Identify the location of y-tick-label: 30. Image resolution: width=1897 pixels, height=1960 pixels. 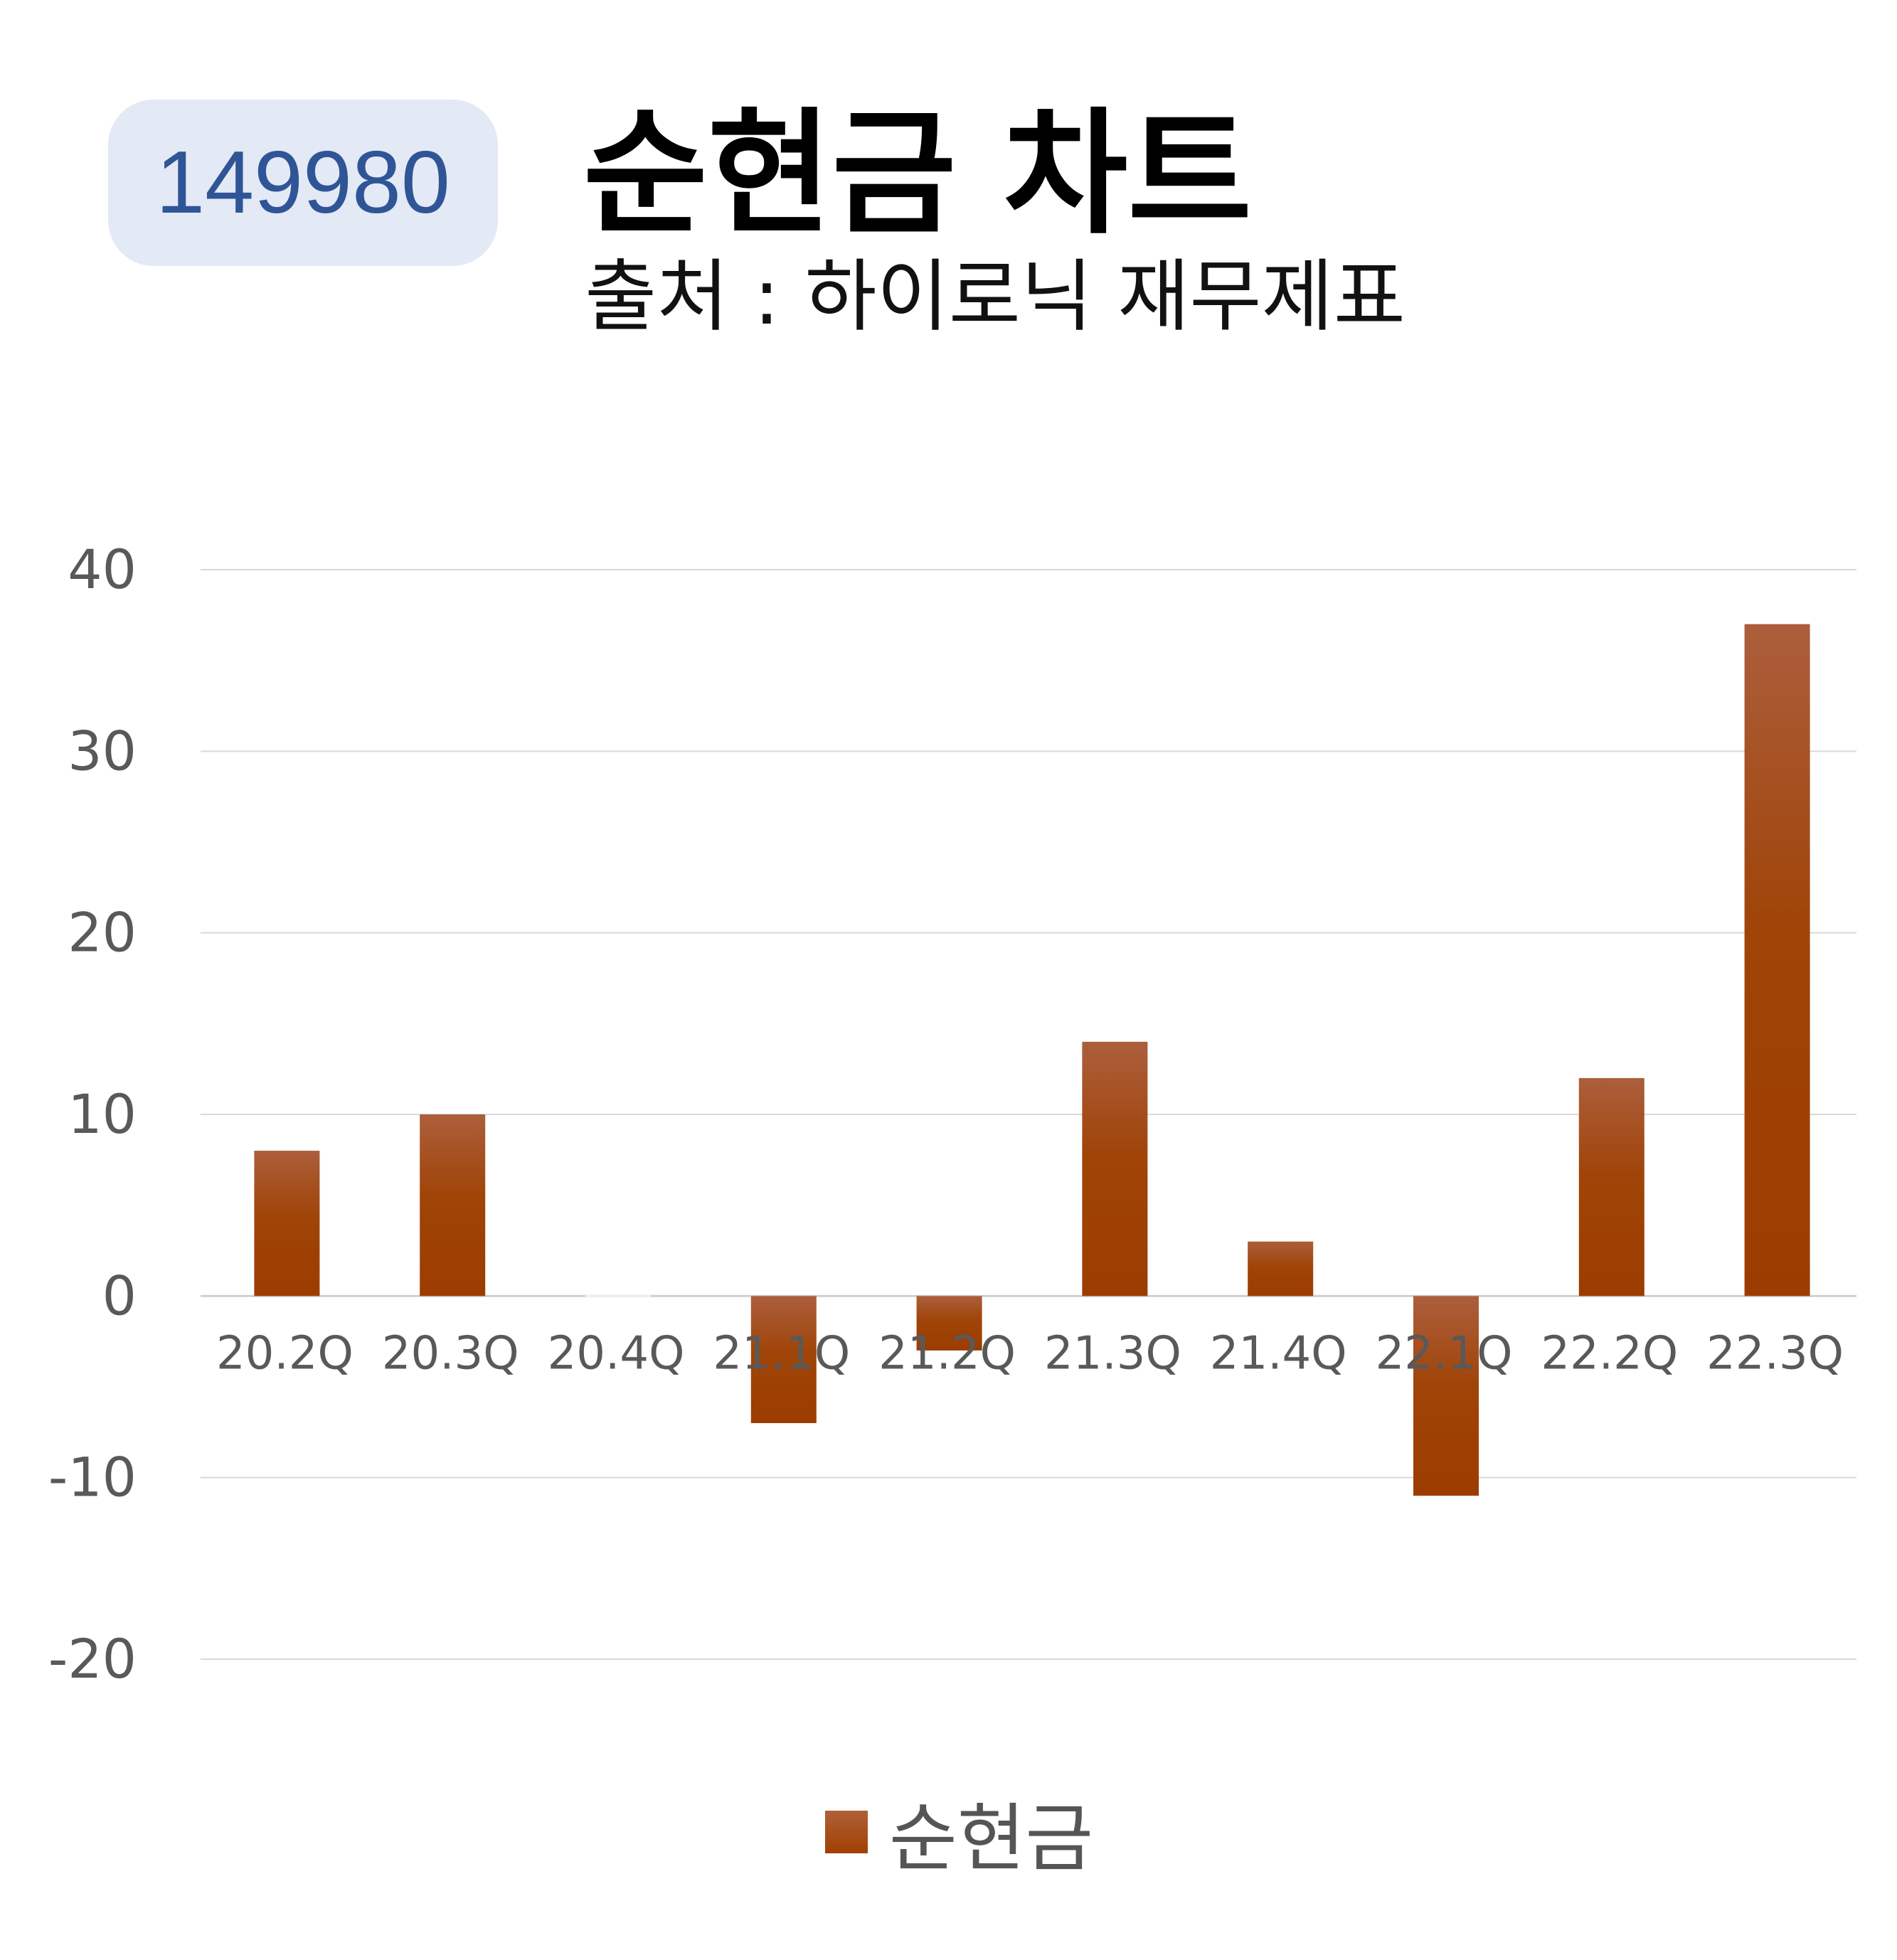
(102, 750).